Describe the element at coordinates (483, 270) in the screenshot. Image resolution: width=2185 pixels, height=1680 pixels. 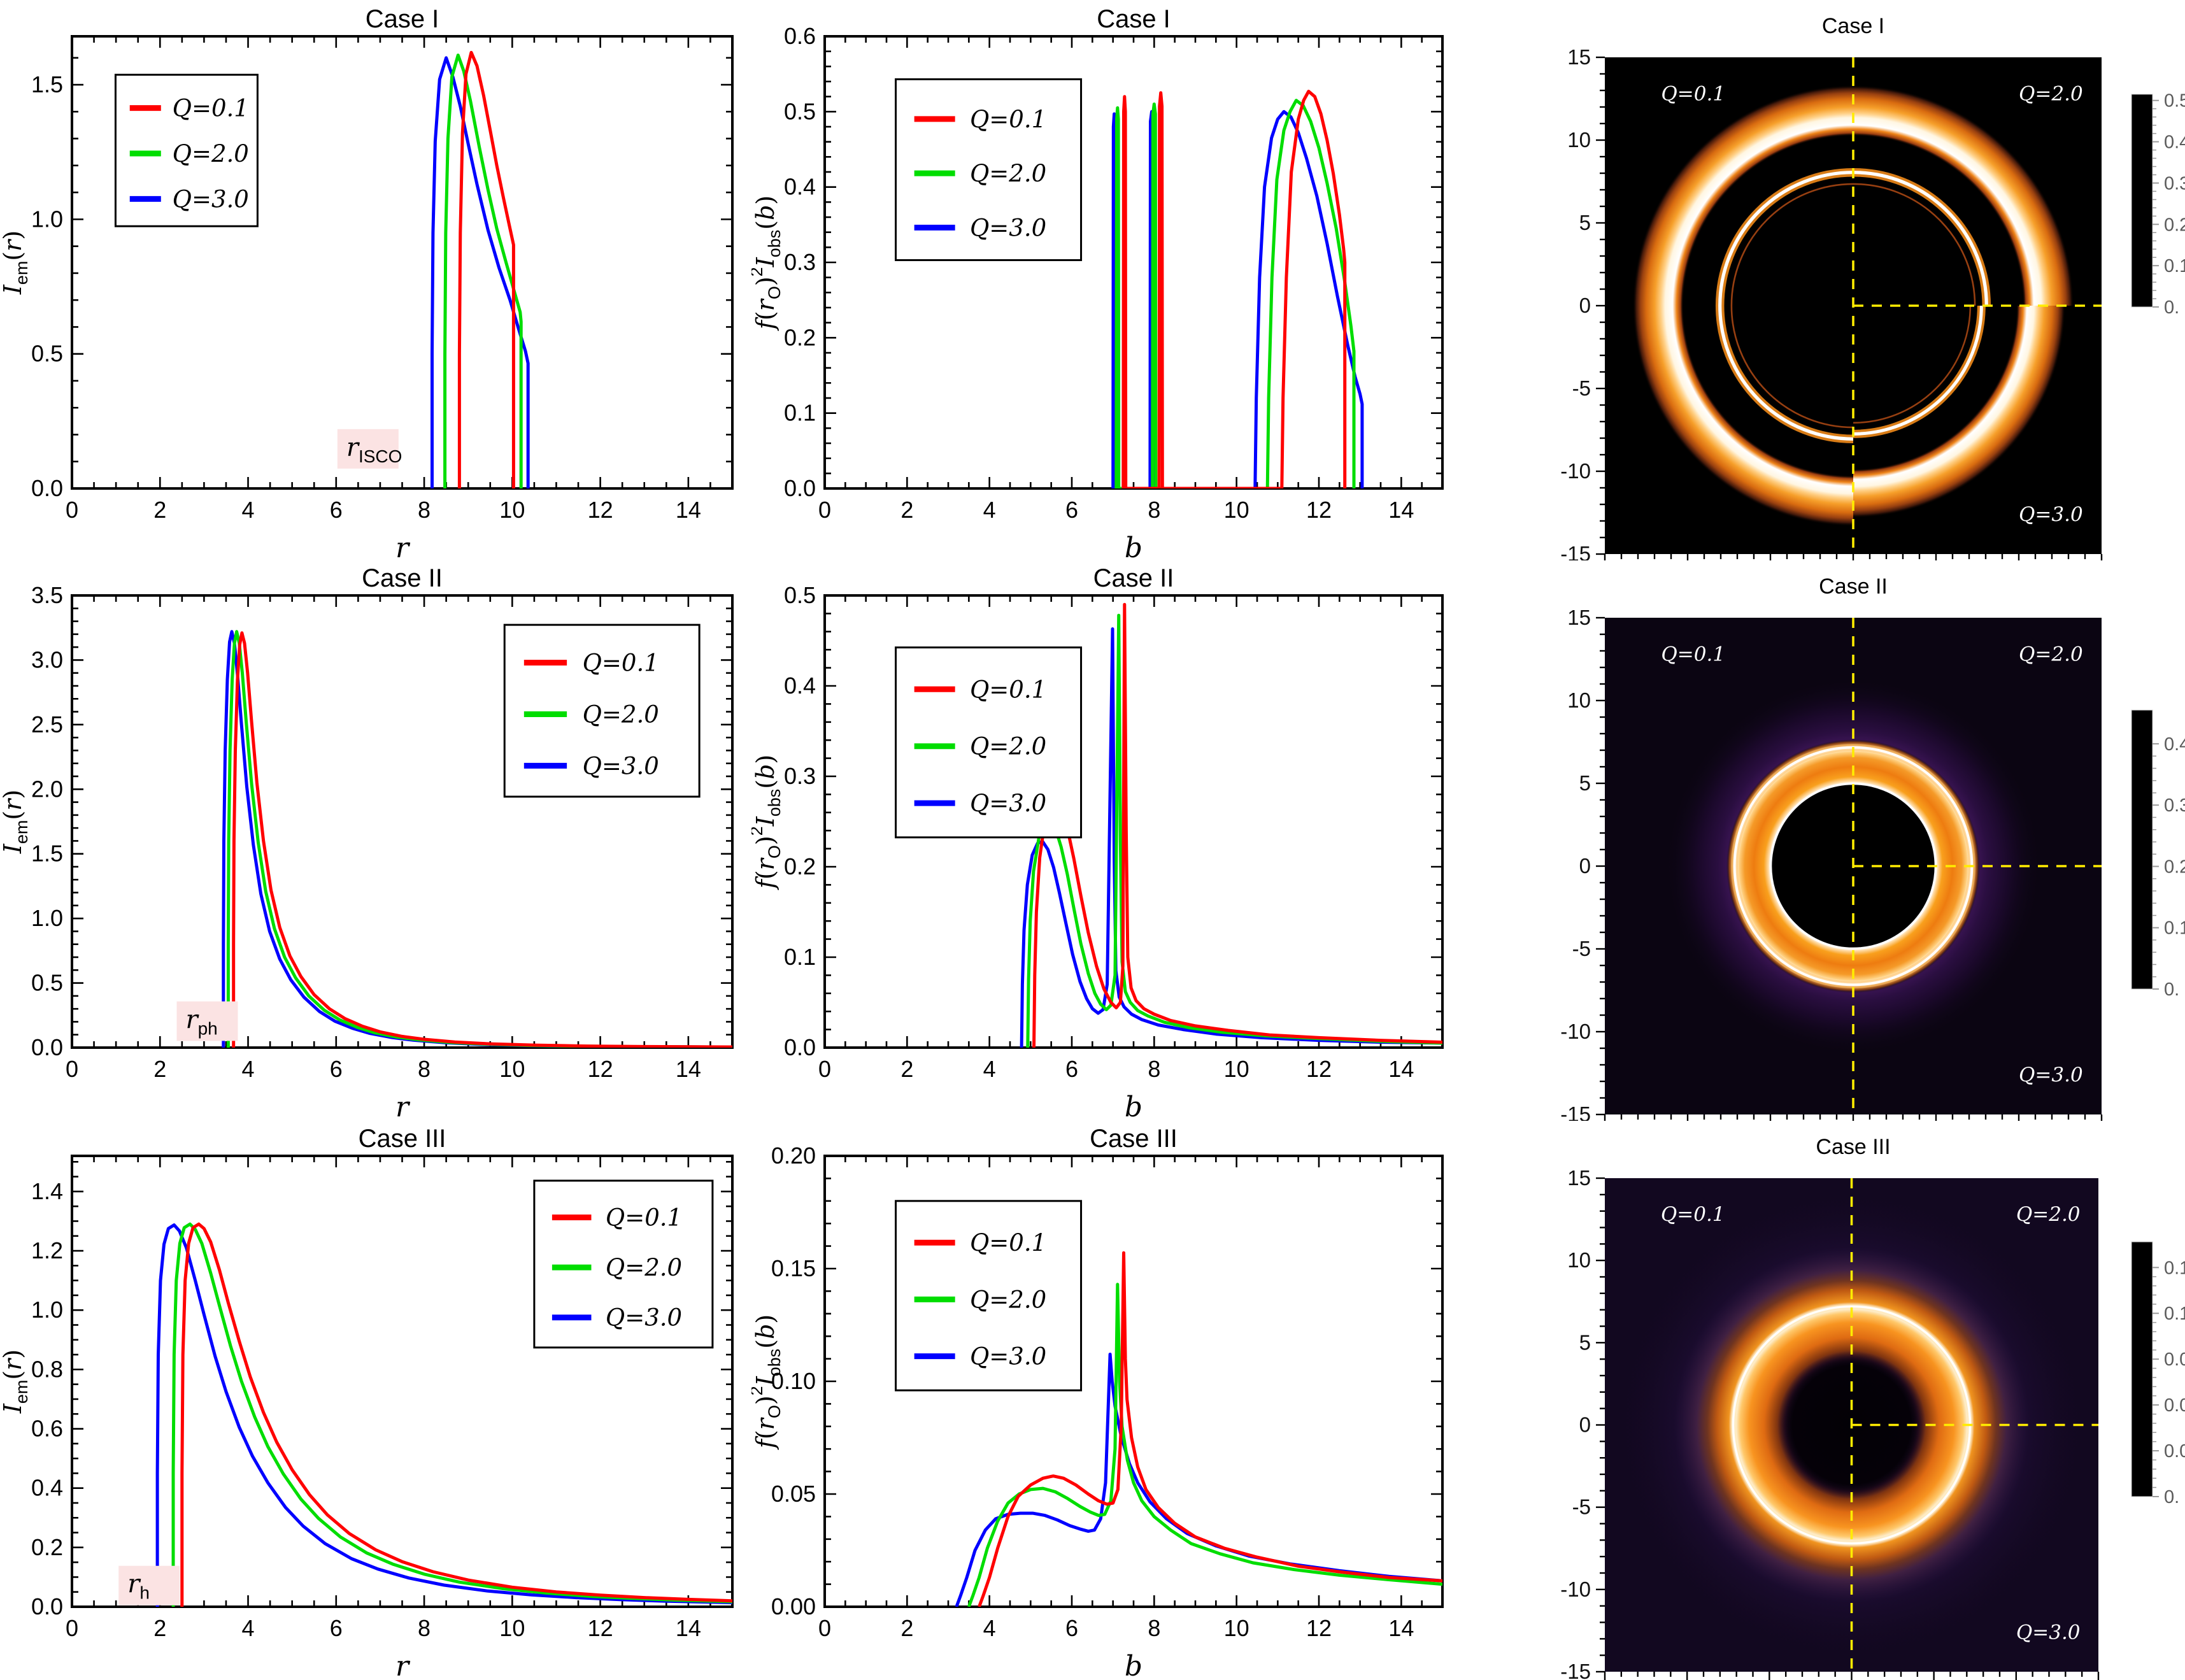
I see `series-line-Q=2.0` at that location.